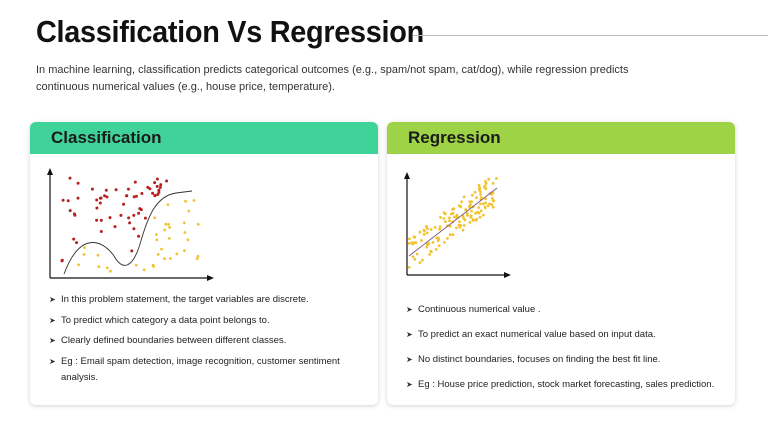 Image resolution: width=768 pixels, height=432 pixels. Describe the element at coordinates (106, 137) in the screenshot. I see `classification-heading: Classification` at that location.